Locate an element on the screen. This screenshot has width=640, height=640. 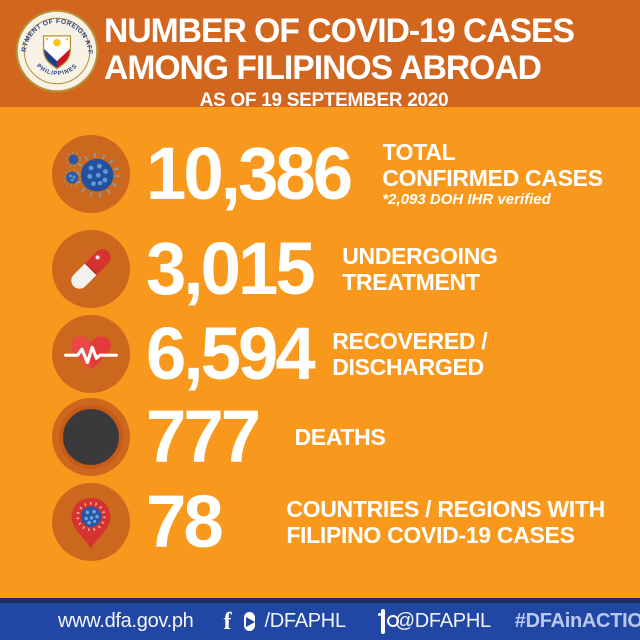
black-circle is located at coordinates (91, 437).